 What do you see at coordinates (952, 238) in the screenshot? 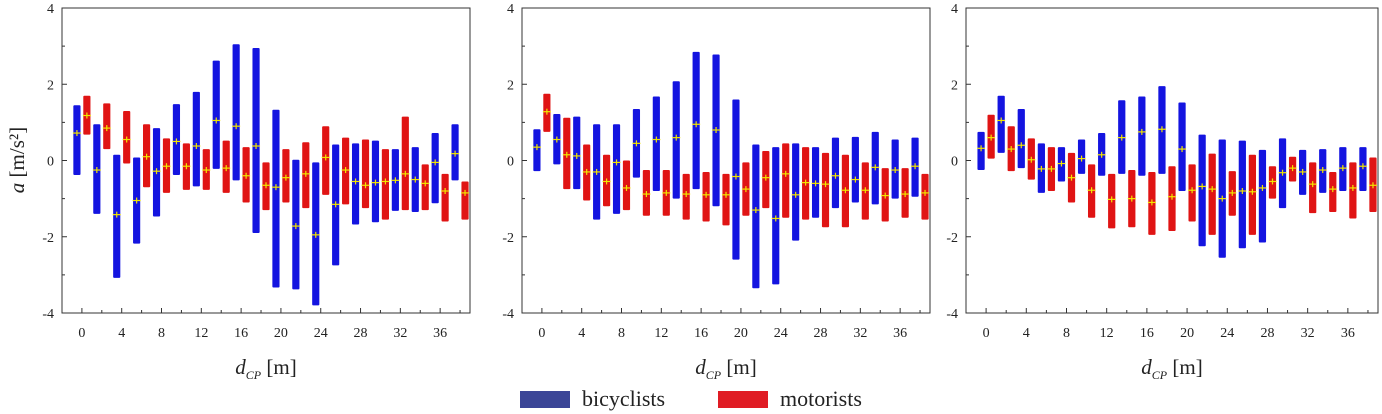
I see `y-tick-label: -2` at bounding box center [952, 238].